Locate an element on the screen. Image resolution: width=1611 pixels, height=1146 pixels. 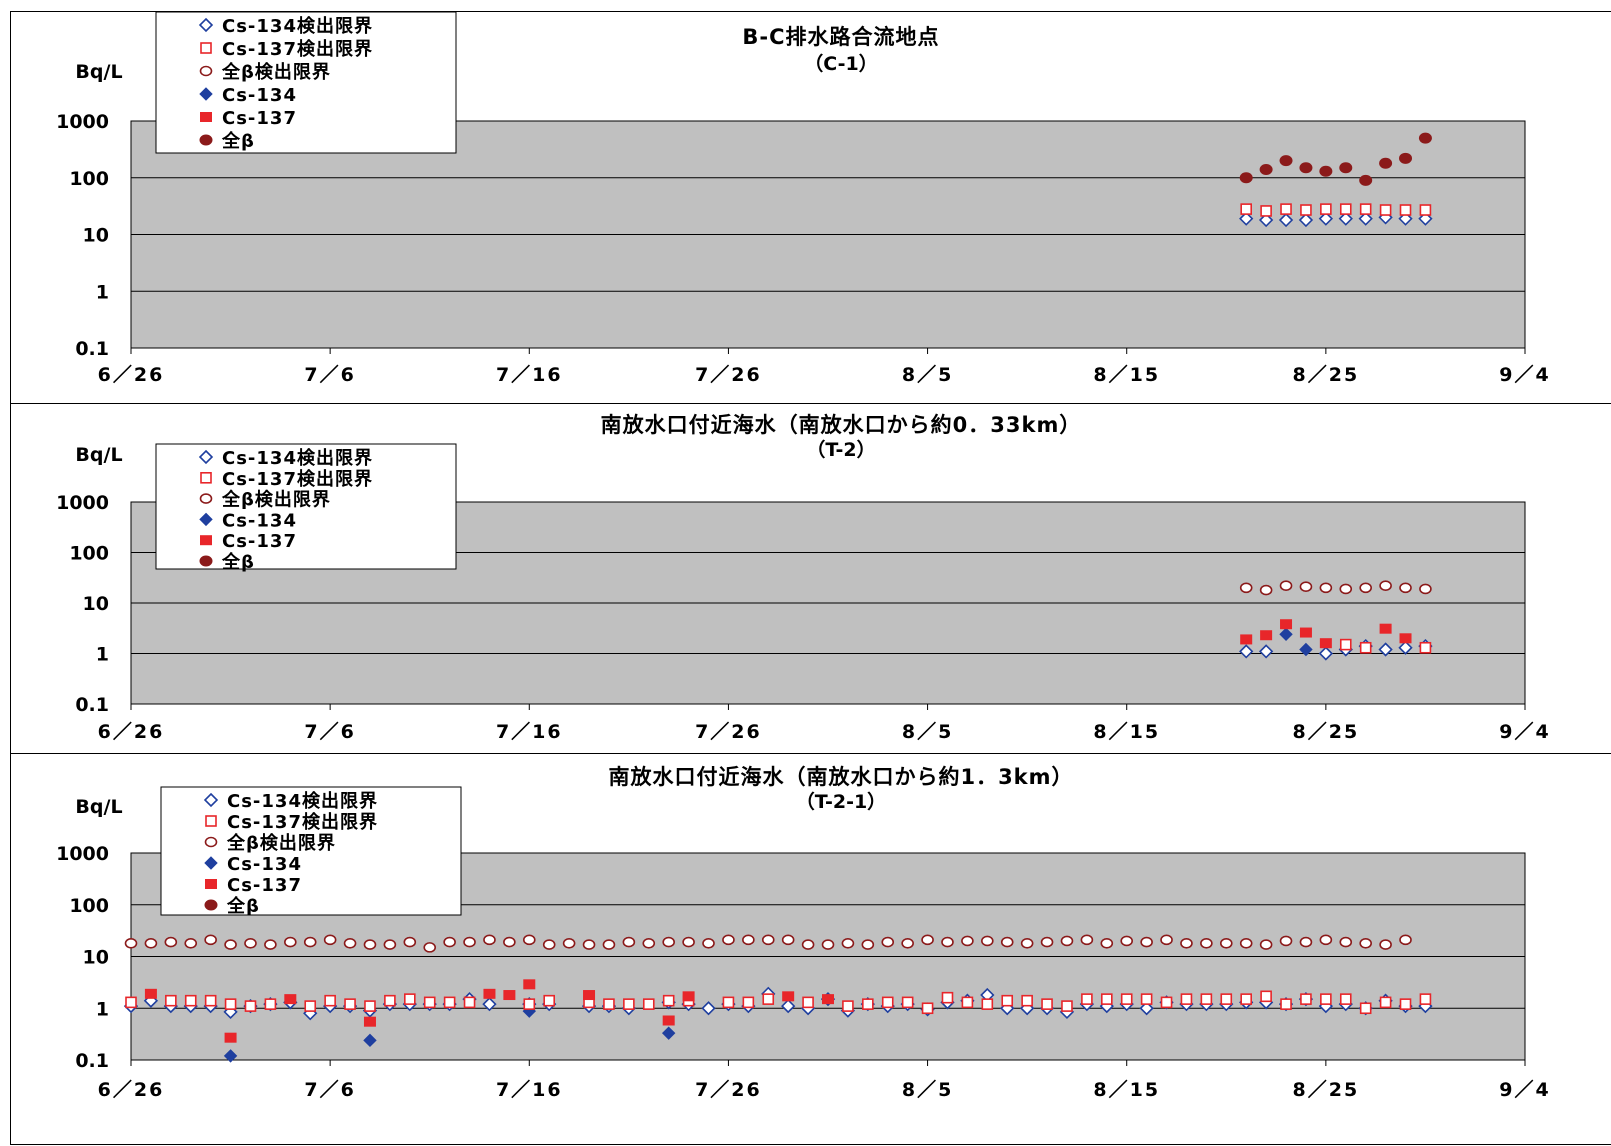
legend-label: Cs-137検出限界 is located at coordinates (302, 822).